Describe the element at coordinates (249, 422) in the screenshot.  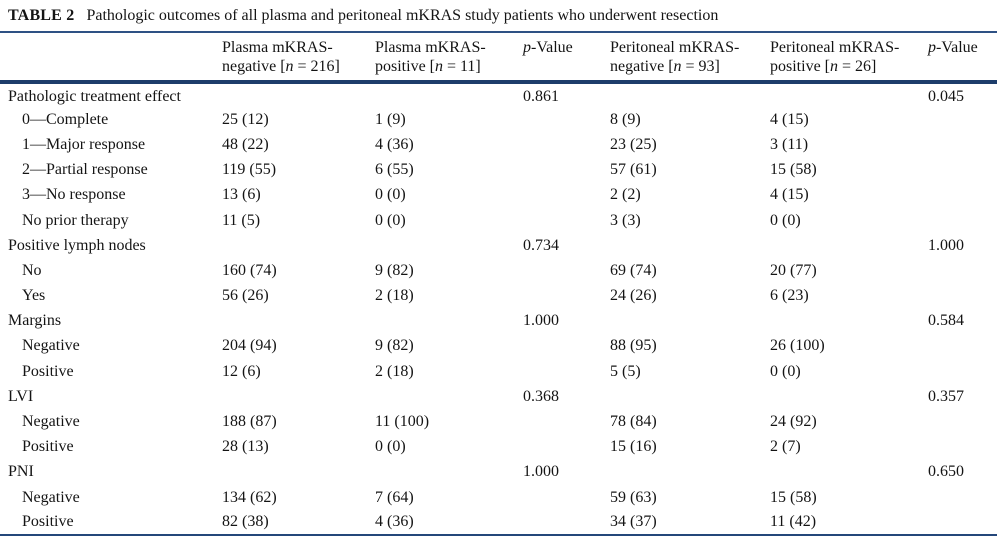
I see `cell-plasma-negative: 188 (87)` at that location.